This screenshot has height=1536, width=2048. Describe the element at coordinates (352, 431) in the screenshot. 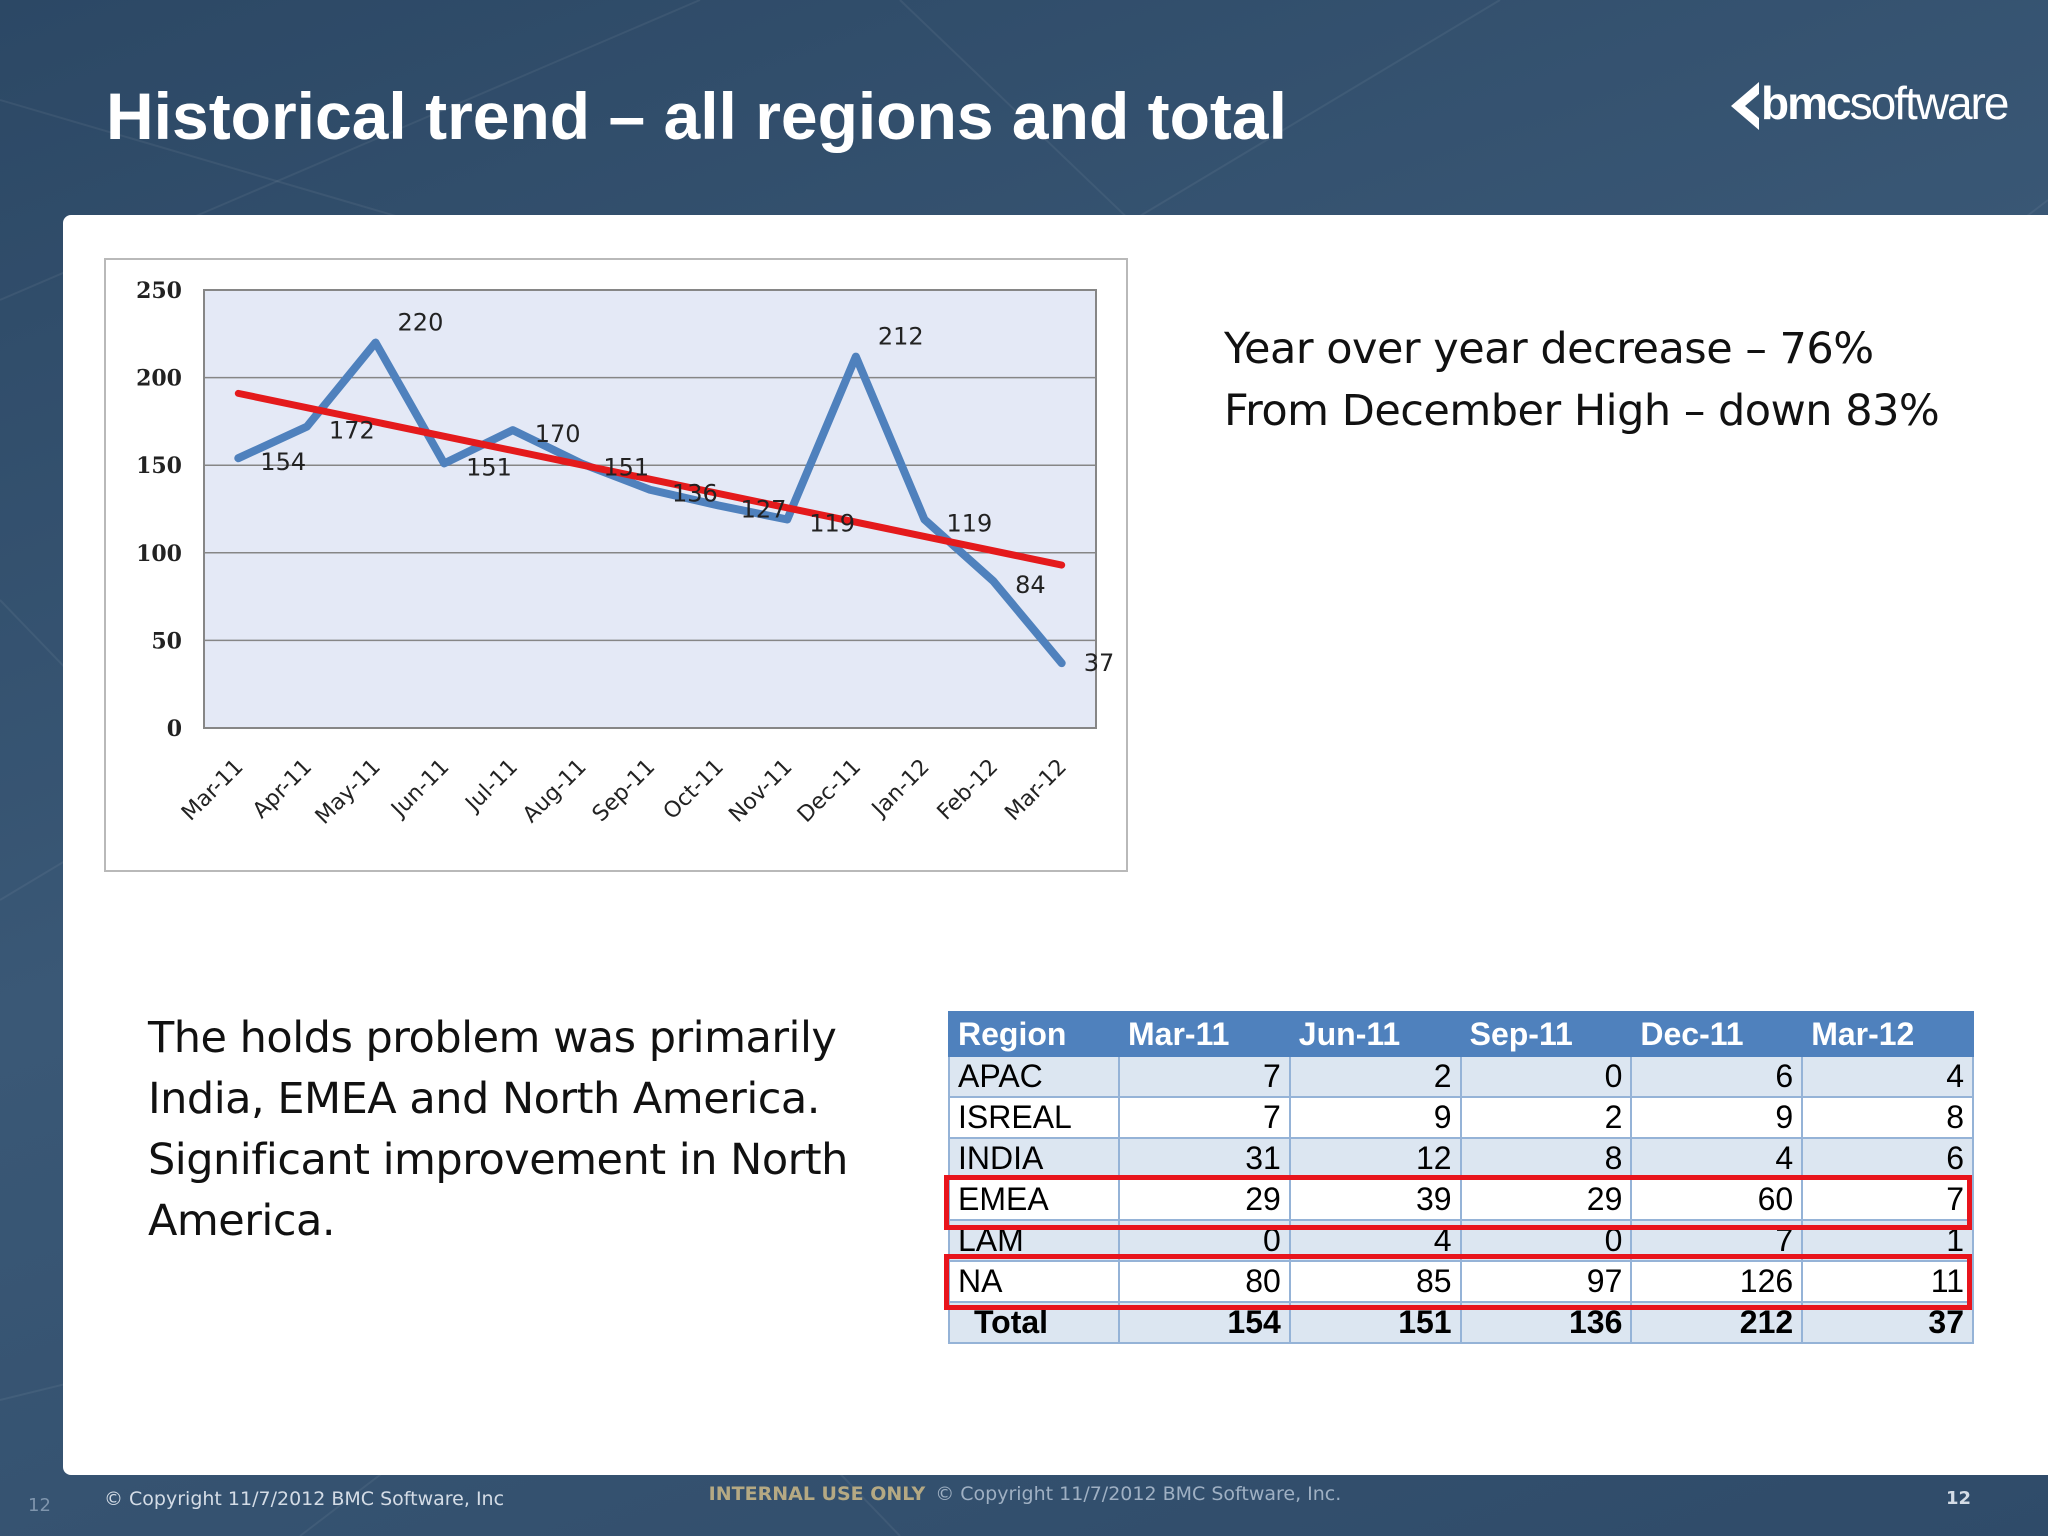

I see `data-label: 172` at that location.